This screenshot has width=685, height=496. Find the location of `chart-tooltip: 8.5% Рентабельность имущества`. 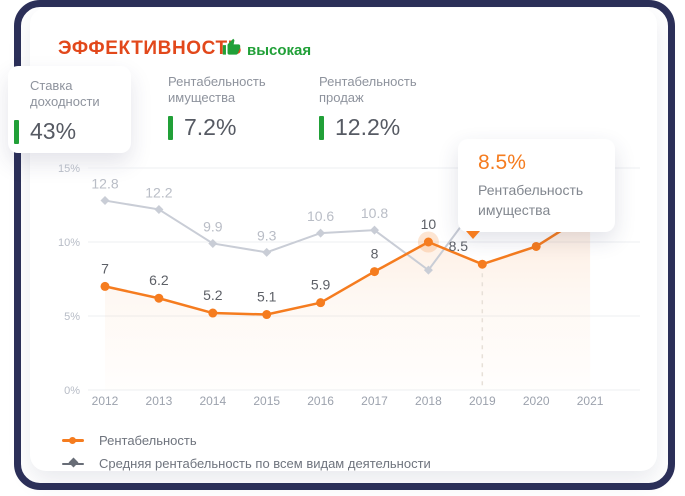

chart-tooltip: 8.5% Рентабельность имущества is located at coordinates (536, 185).